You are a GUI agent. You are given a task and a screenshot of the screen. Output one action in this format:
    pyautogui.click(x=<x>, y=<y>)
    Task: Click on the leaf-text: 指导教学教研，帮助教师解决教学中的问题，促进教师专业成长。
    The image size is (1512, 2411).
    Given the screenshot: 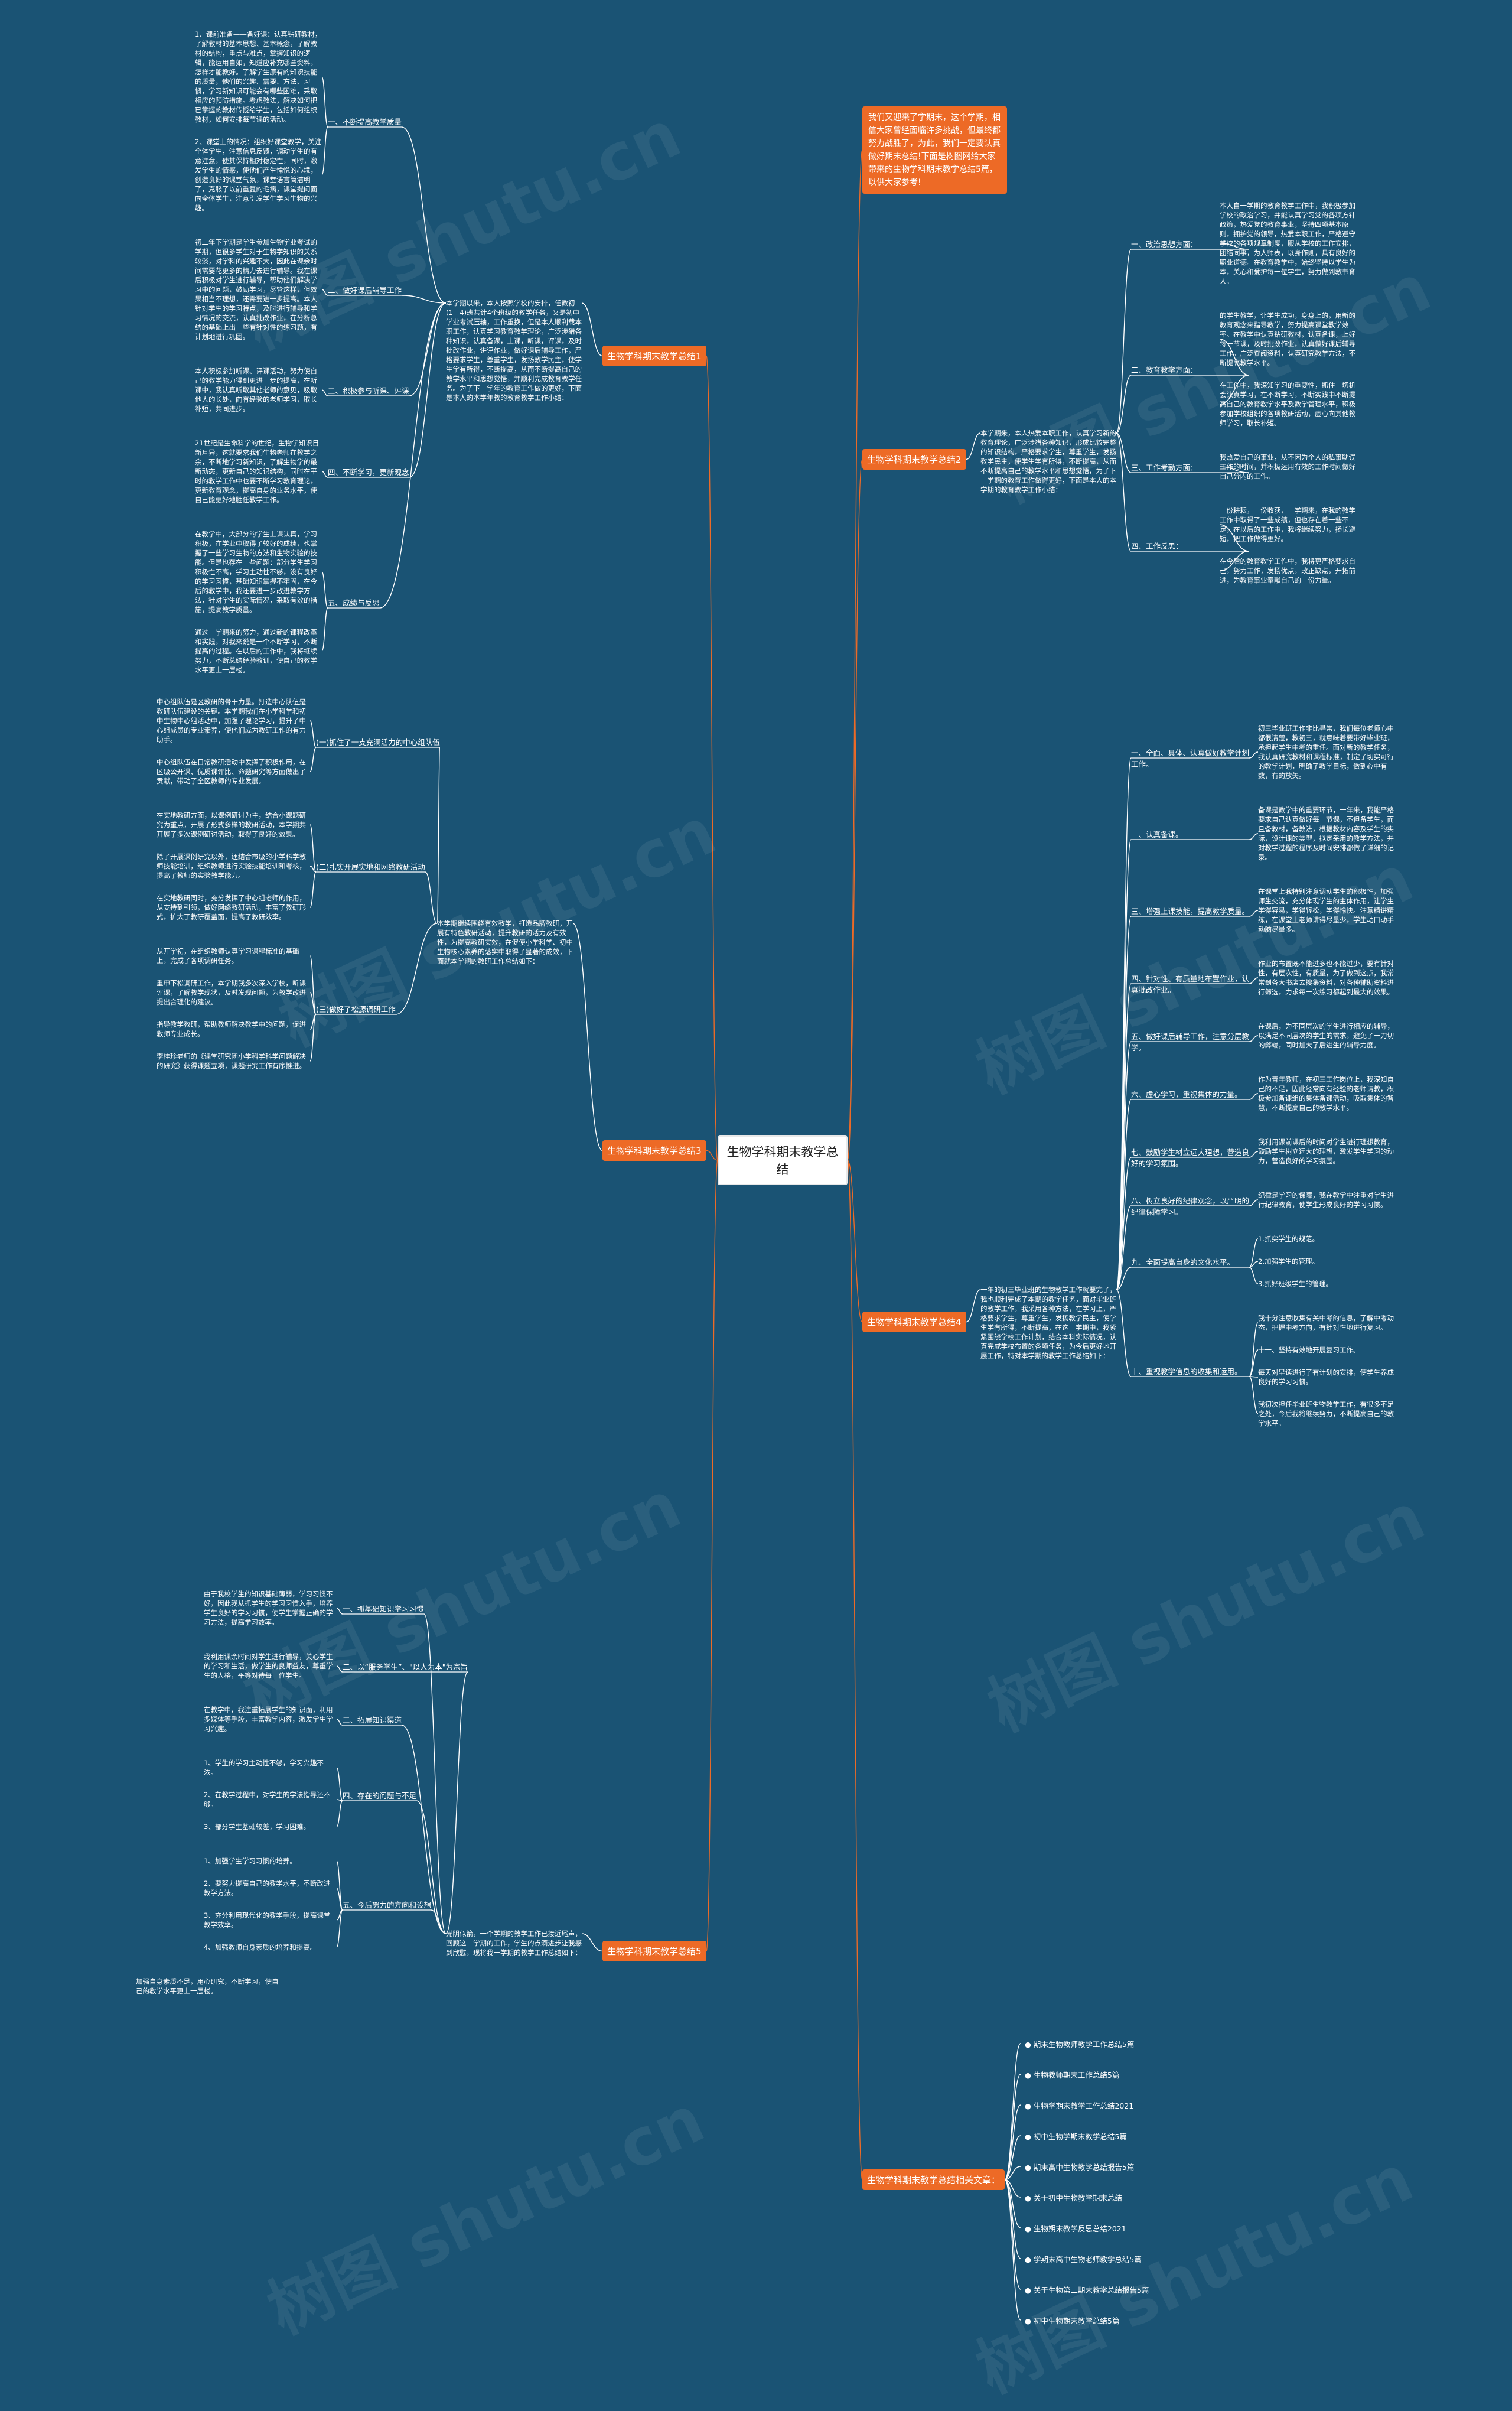 What is the action you would take?
    pyautogui.click(x=231, y=1029)
    